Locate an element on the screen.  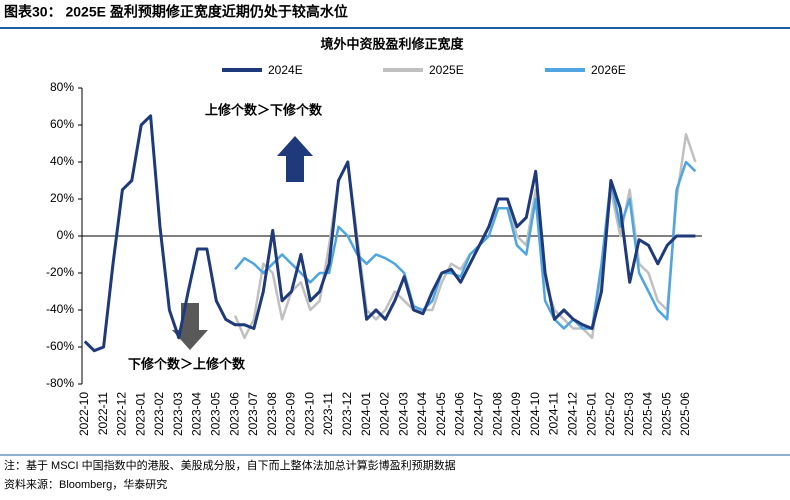
x-tick-label: 2024-06 is located at coordinates (460, 414).